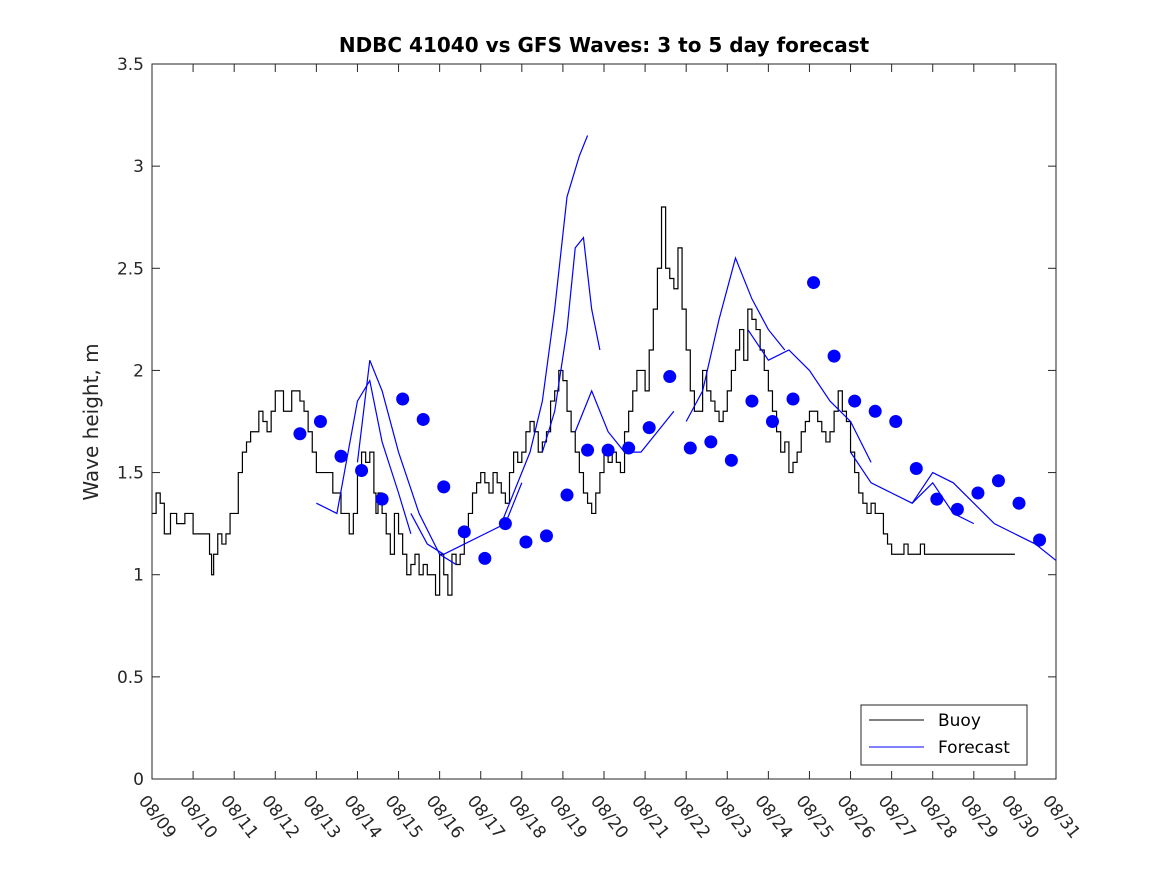 The image size is (1167, 875). Describe the element at coordinates (974, 748) in the screenshot. I see `legend-forecast-label: Forecast` at that location.